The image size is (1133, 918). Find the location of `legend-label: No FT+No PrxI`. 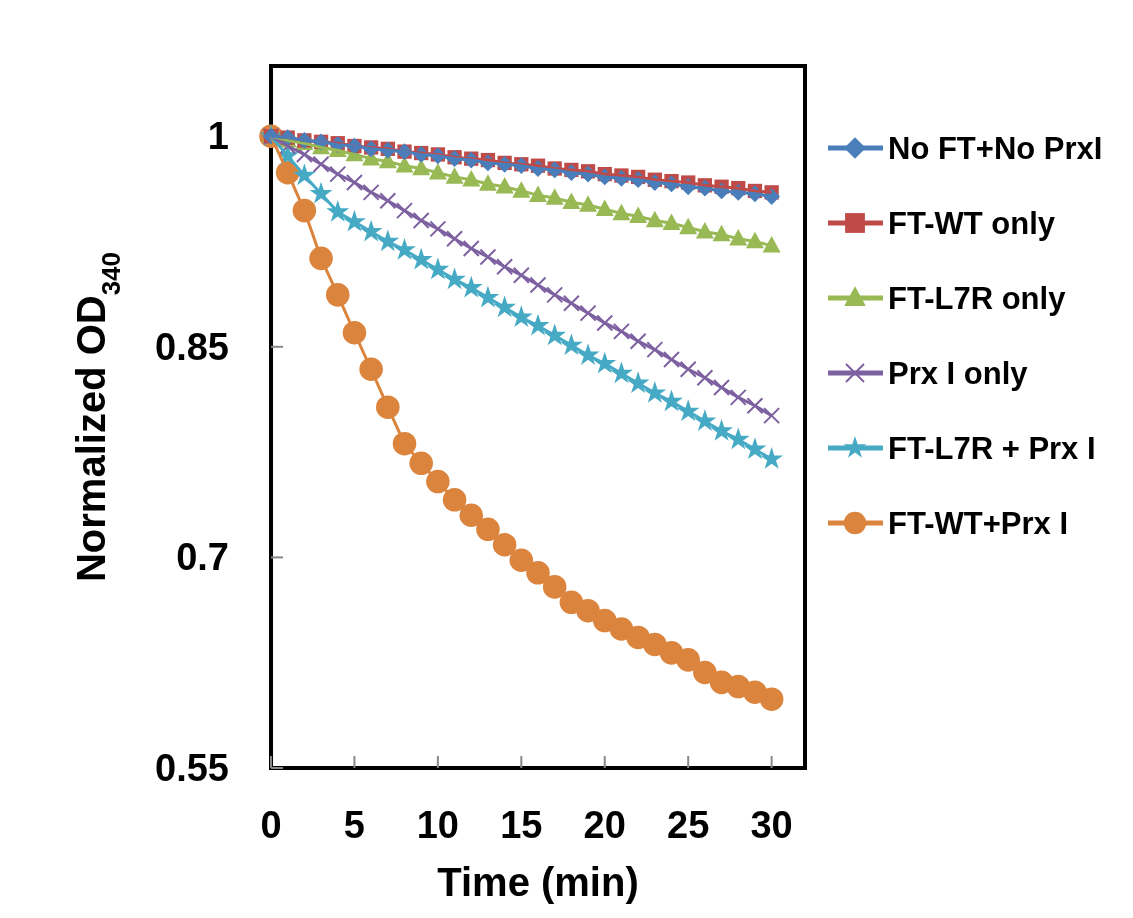

legend-label: No FT+No PrxI is located at coordinates (995, 148).